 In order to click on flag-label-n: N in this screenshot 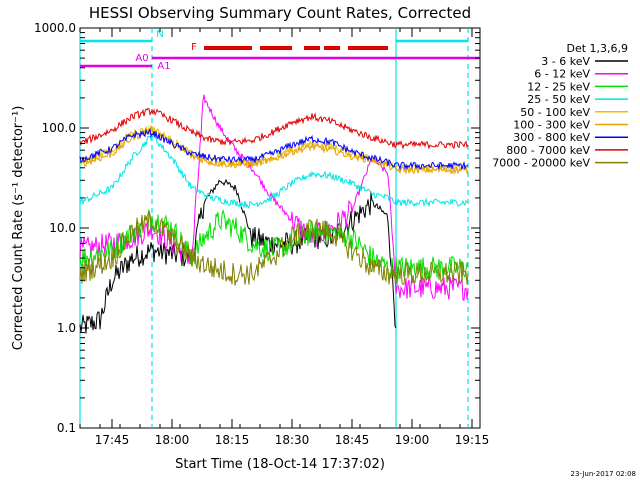, I will do `click(159, 34)`.